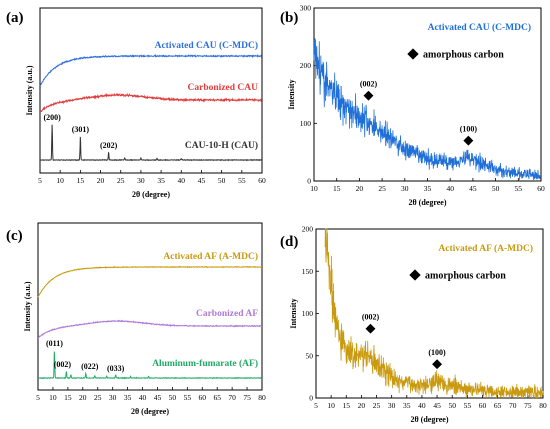 The width and height of the screenshot is (550, 429). Describe the element at coordinates (485, 248) in the screenshot. I see `series-label: Activated AF (A-MDC)` at that location.